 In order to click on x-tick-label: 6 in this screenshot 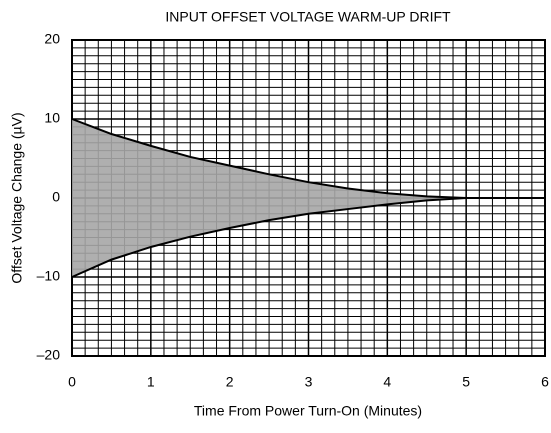, I will do `click(545, 382)`.